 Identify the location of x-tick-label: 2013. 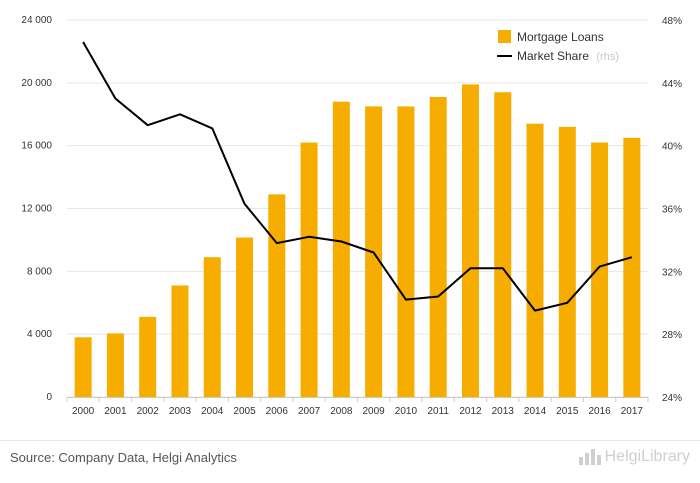
(503, 411).